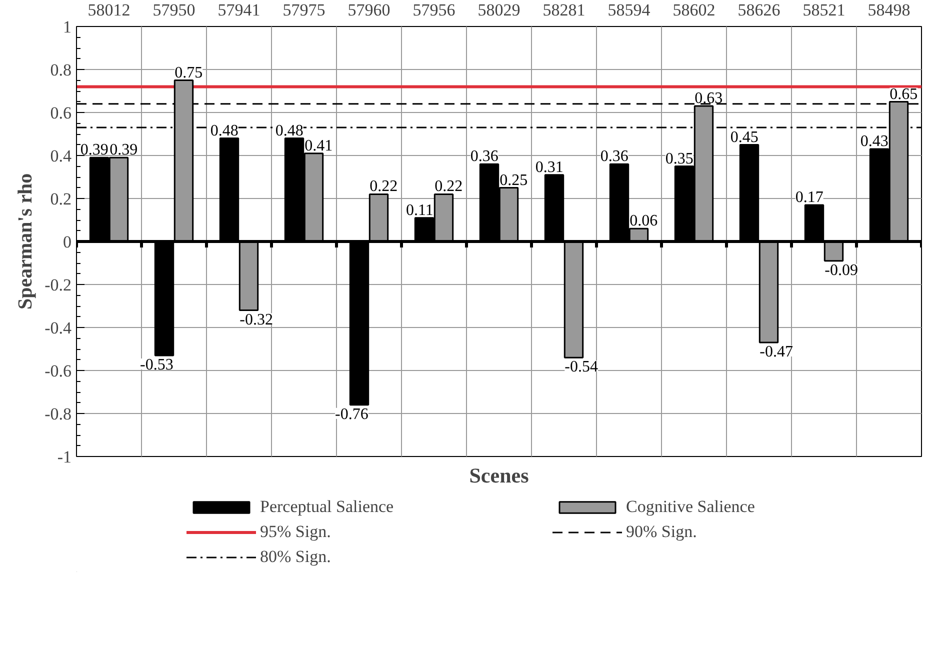  Describe the element at coordinates (58, 328) in the screenshot. I see `y-tick-label: -0.4` at that location.